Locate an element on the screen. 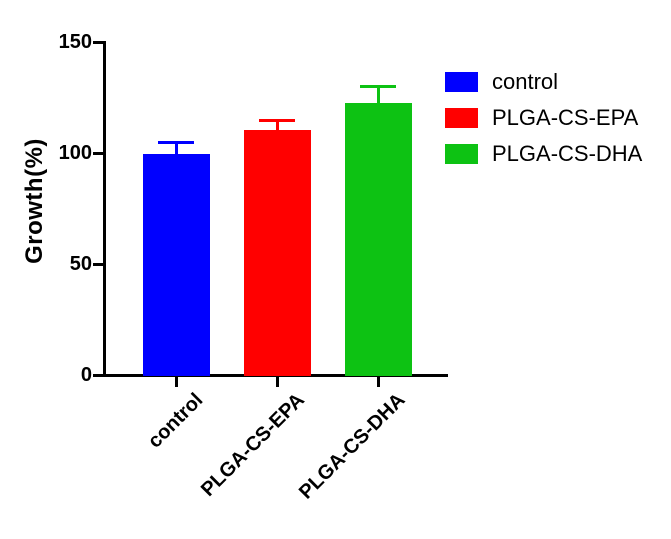  legend-swatch-plga-cs-epa is located at coordinates (461, 118).